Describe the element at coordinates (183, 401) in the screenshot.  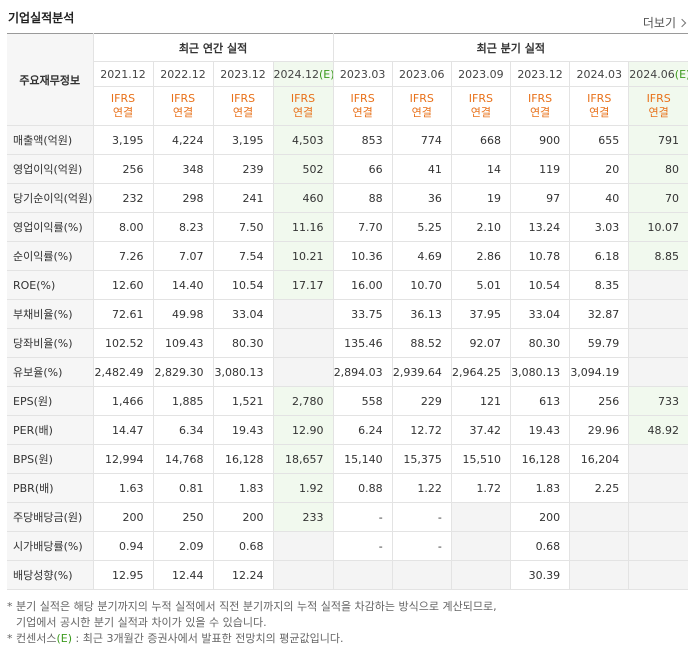
I see `cell: 1,885` at that location.